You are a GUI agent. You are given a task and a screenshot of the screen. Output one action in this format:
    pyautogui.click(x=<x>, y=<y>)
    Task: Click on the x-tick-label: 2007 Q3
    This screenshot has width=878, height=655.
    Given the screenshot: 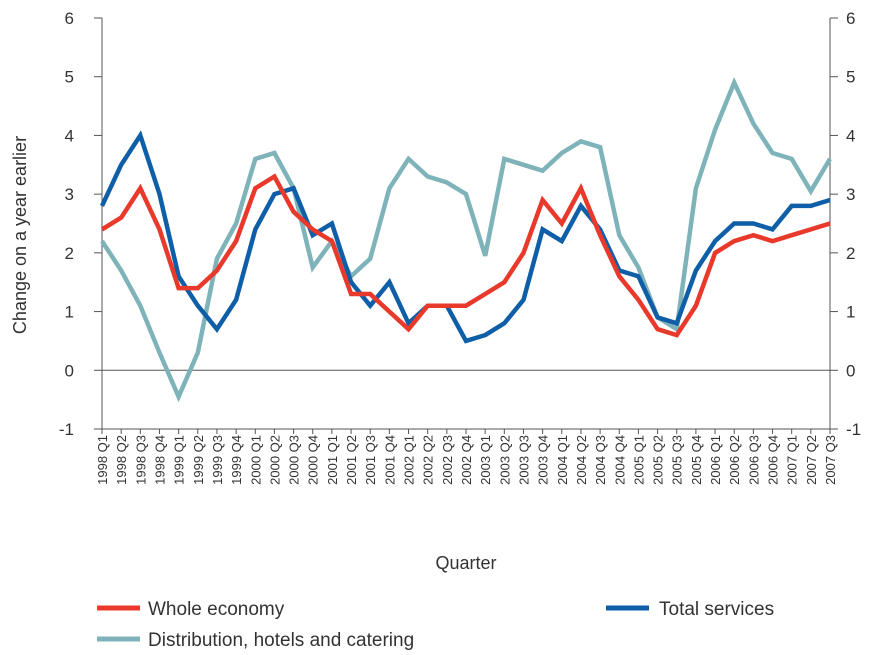 What is the action you would take?
    pyautogui.click(x=830, y=460)
    